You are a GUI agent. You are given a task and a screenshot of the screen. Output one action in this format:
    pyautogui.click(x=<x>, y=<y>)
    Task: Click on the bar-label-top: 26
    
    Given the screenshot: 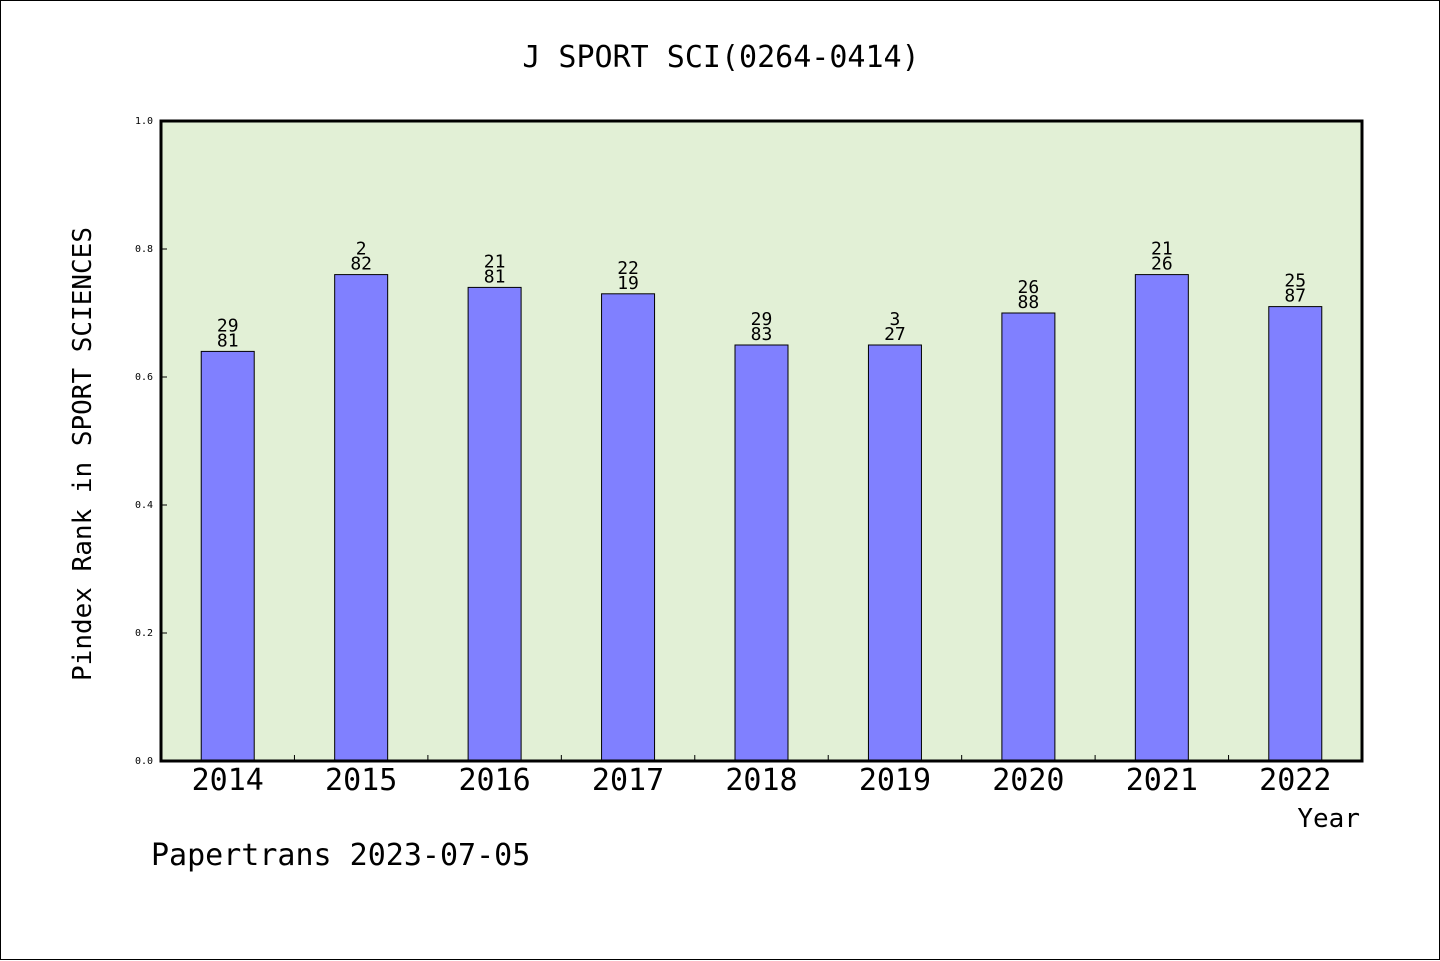 What is the action you would take?
    pyautogui.click(x=1029, y=287)
    